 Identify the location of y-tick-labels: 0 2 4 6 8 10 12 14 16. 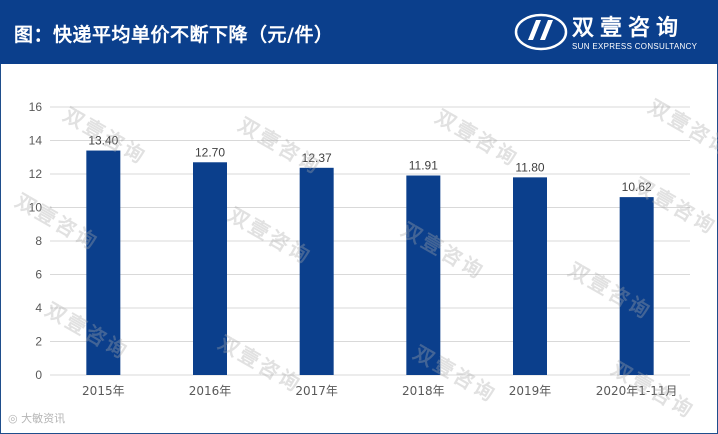
(36, 241).